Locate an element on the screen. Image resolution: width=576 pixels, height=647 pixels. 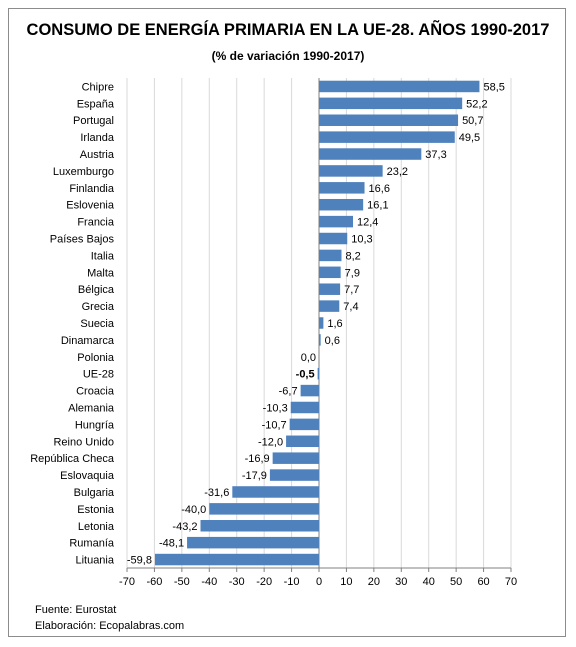
value-label: 7,7 is located at coordinates (351, 290).